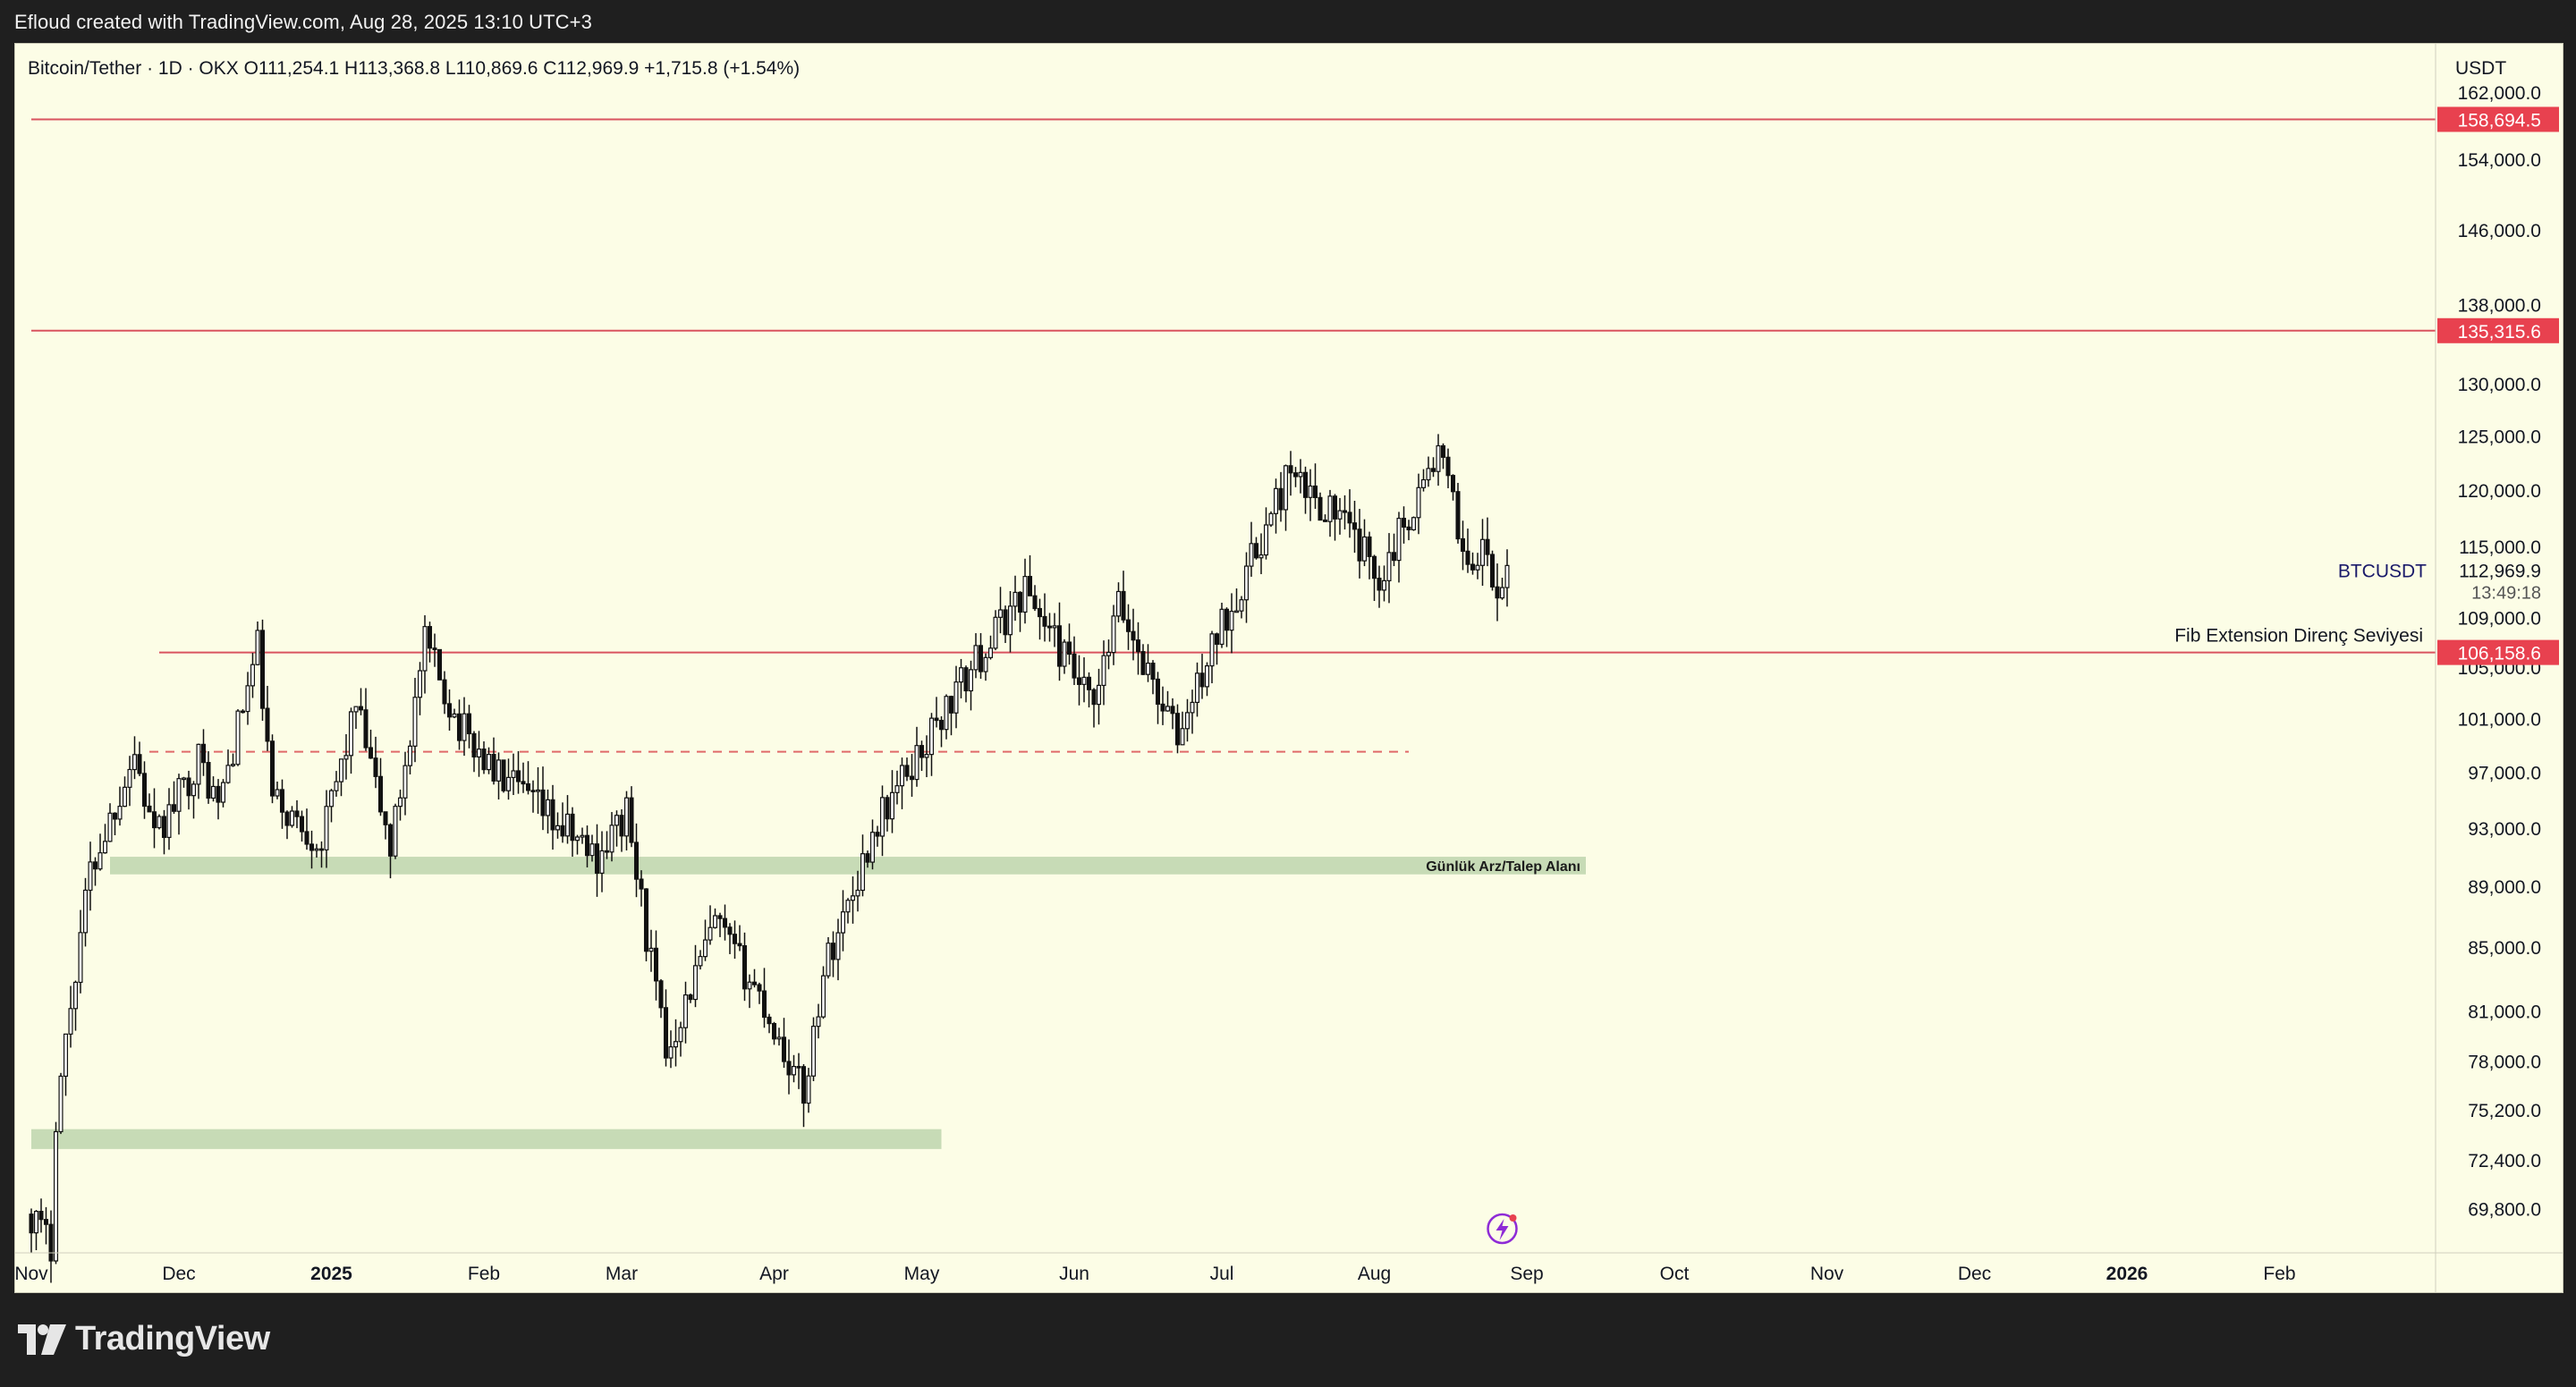 The height and width of the screenshot is (1387, 2576). What do you see at coordinates (2499, 231) in the screenshot?
I see `y-tick-label: 146,000.0` at bounding box center [2499, 231].